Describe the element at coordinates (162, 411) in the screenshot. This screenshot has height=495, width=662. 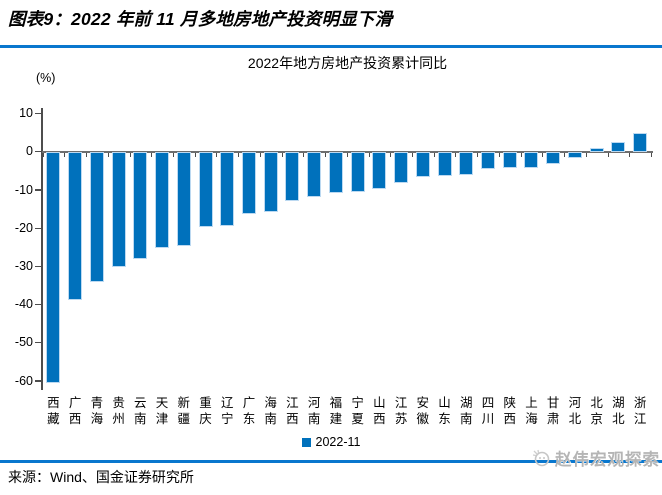
I see `x-tick-label: 天 津` at that location.